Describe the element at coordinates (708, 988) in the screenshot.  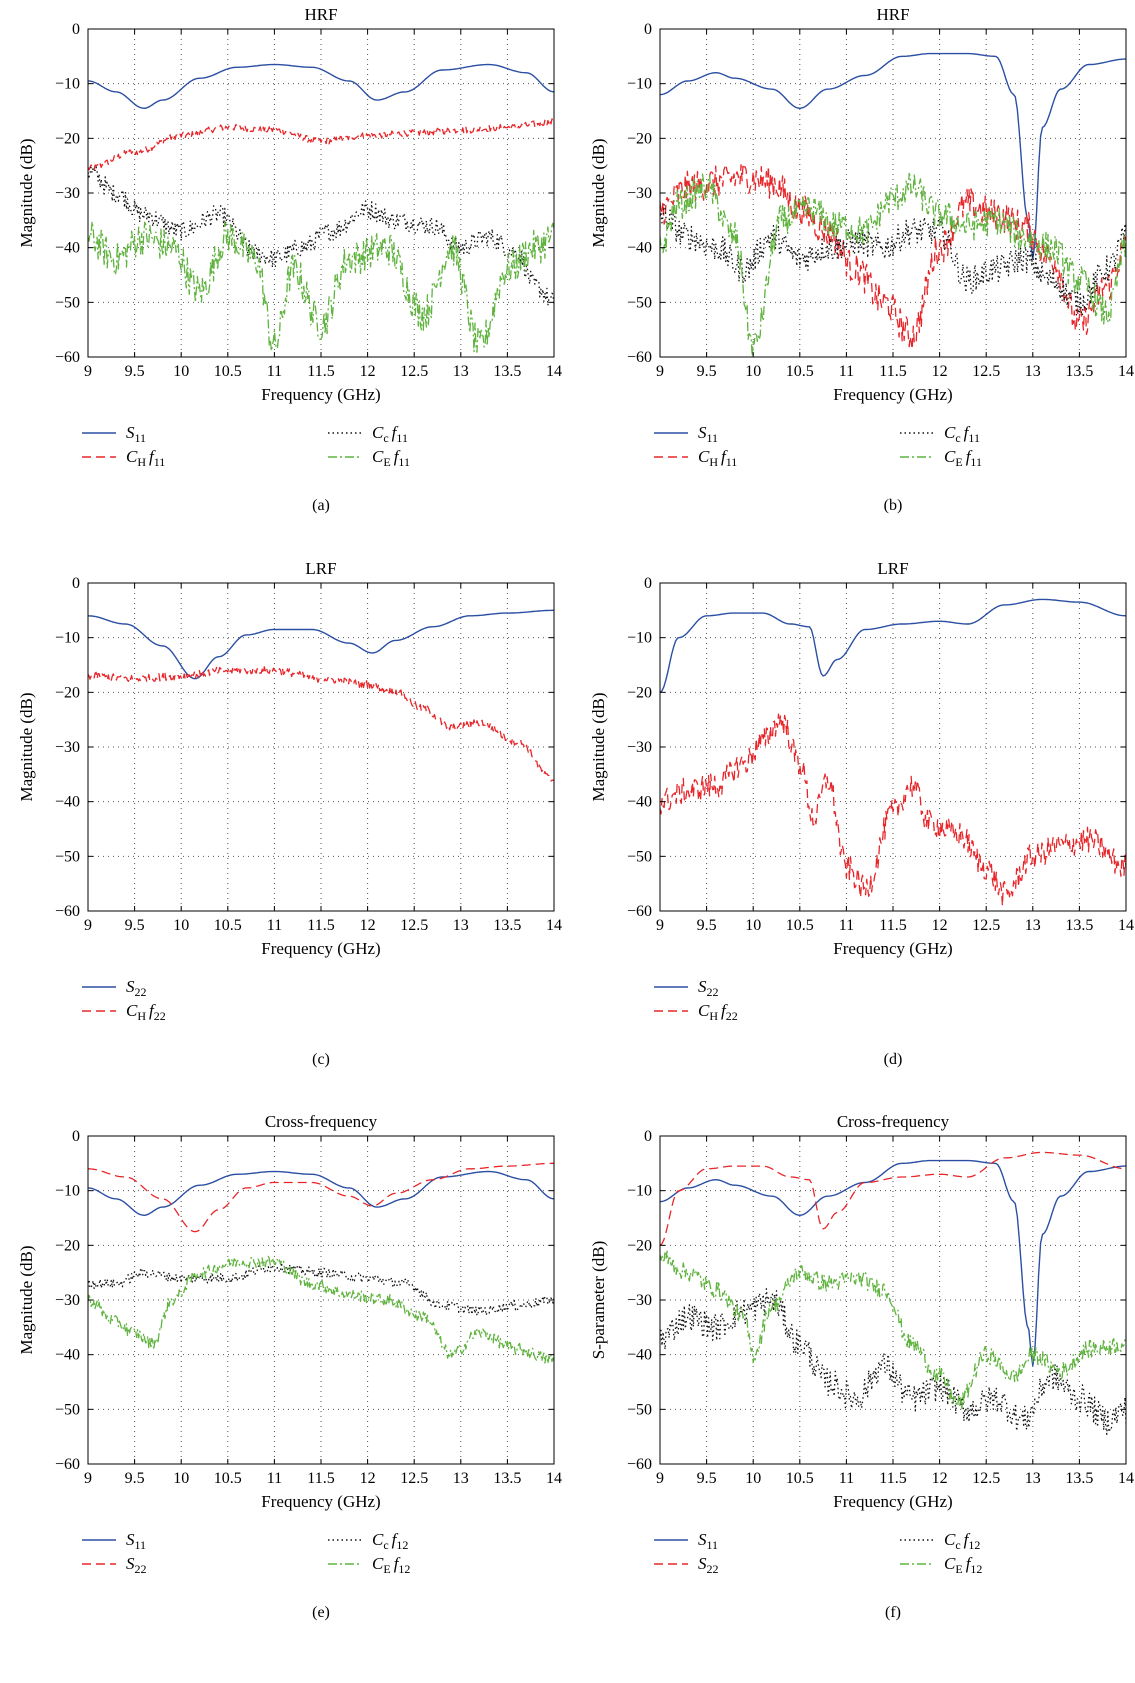
I see `legend-label-s11: S22` at that location.